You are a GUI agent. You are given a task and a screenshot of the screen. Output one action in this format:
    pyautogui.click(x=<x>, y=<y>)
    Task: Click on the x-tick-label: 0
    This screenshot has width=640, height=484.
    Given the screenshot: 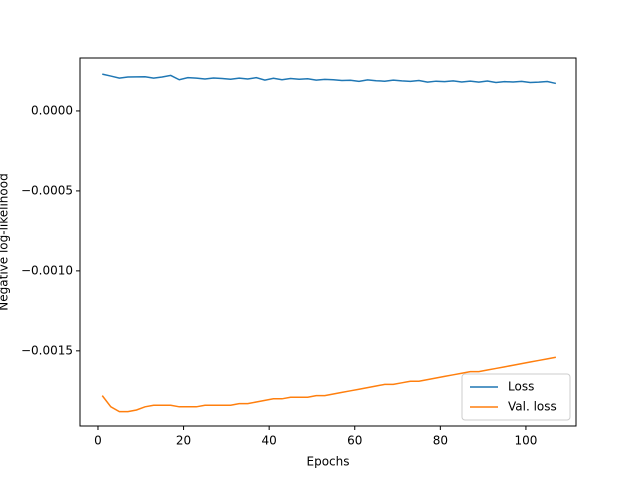 What is the action you would take?
    pyautogui.click(x=98, y=441)
    